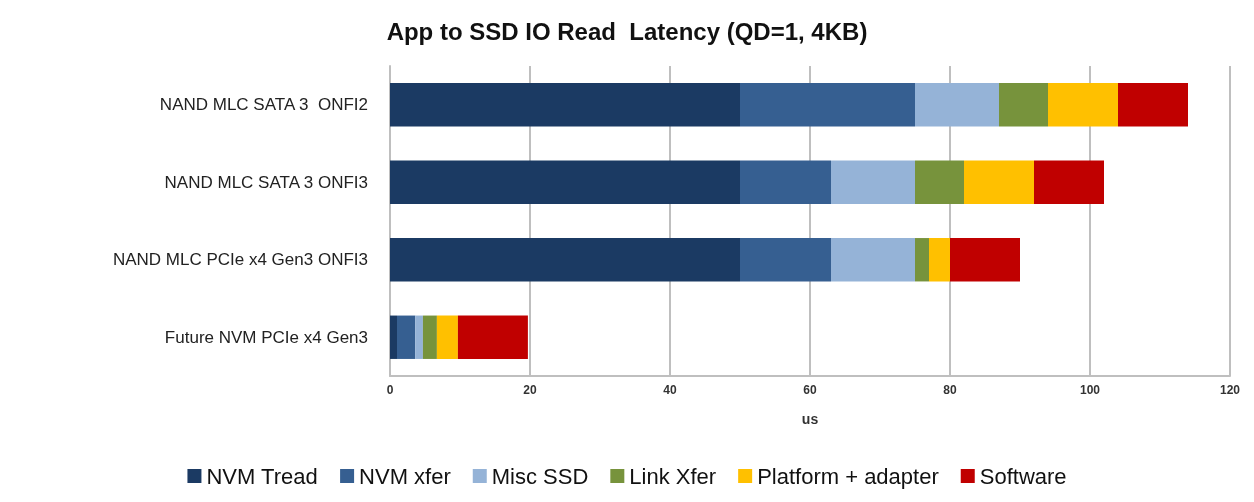  Describe the element at coordinates (1023, 476) in the screenshot. I see `legend-label: Software` at that location.